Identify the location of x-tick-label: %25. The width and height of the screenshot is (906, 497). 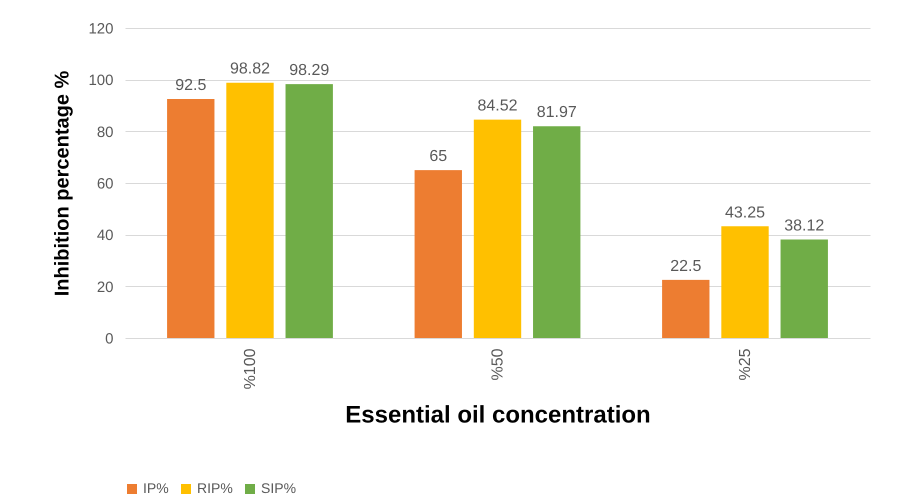
(745, 364).